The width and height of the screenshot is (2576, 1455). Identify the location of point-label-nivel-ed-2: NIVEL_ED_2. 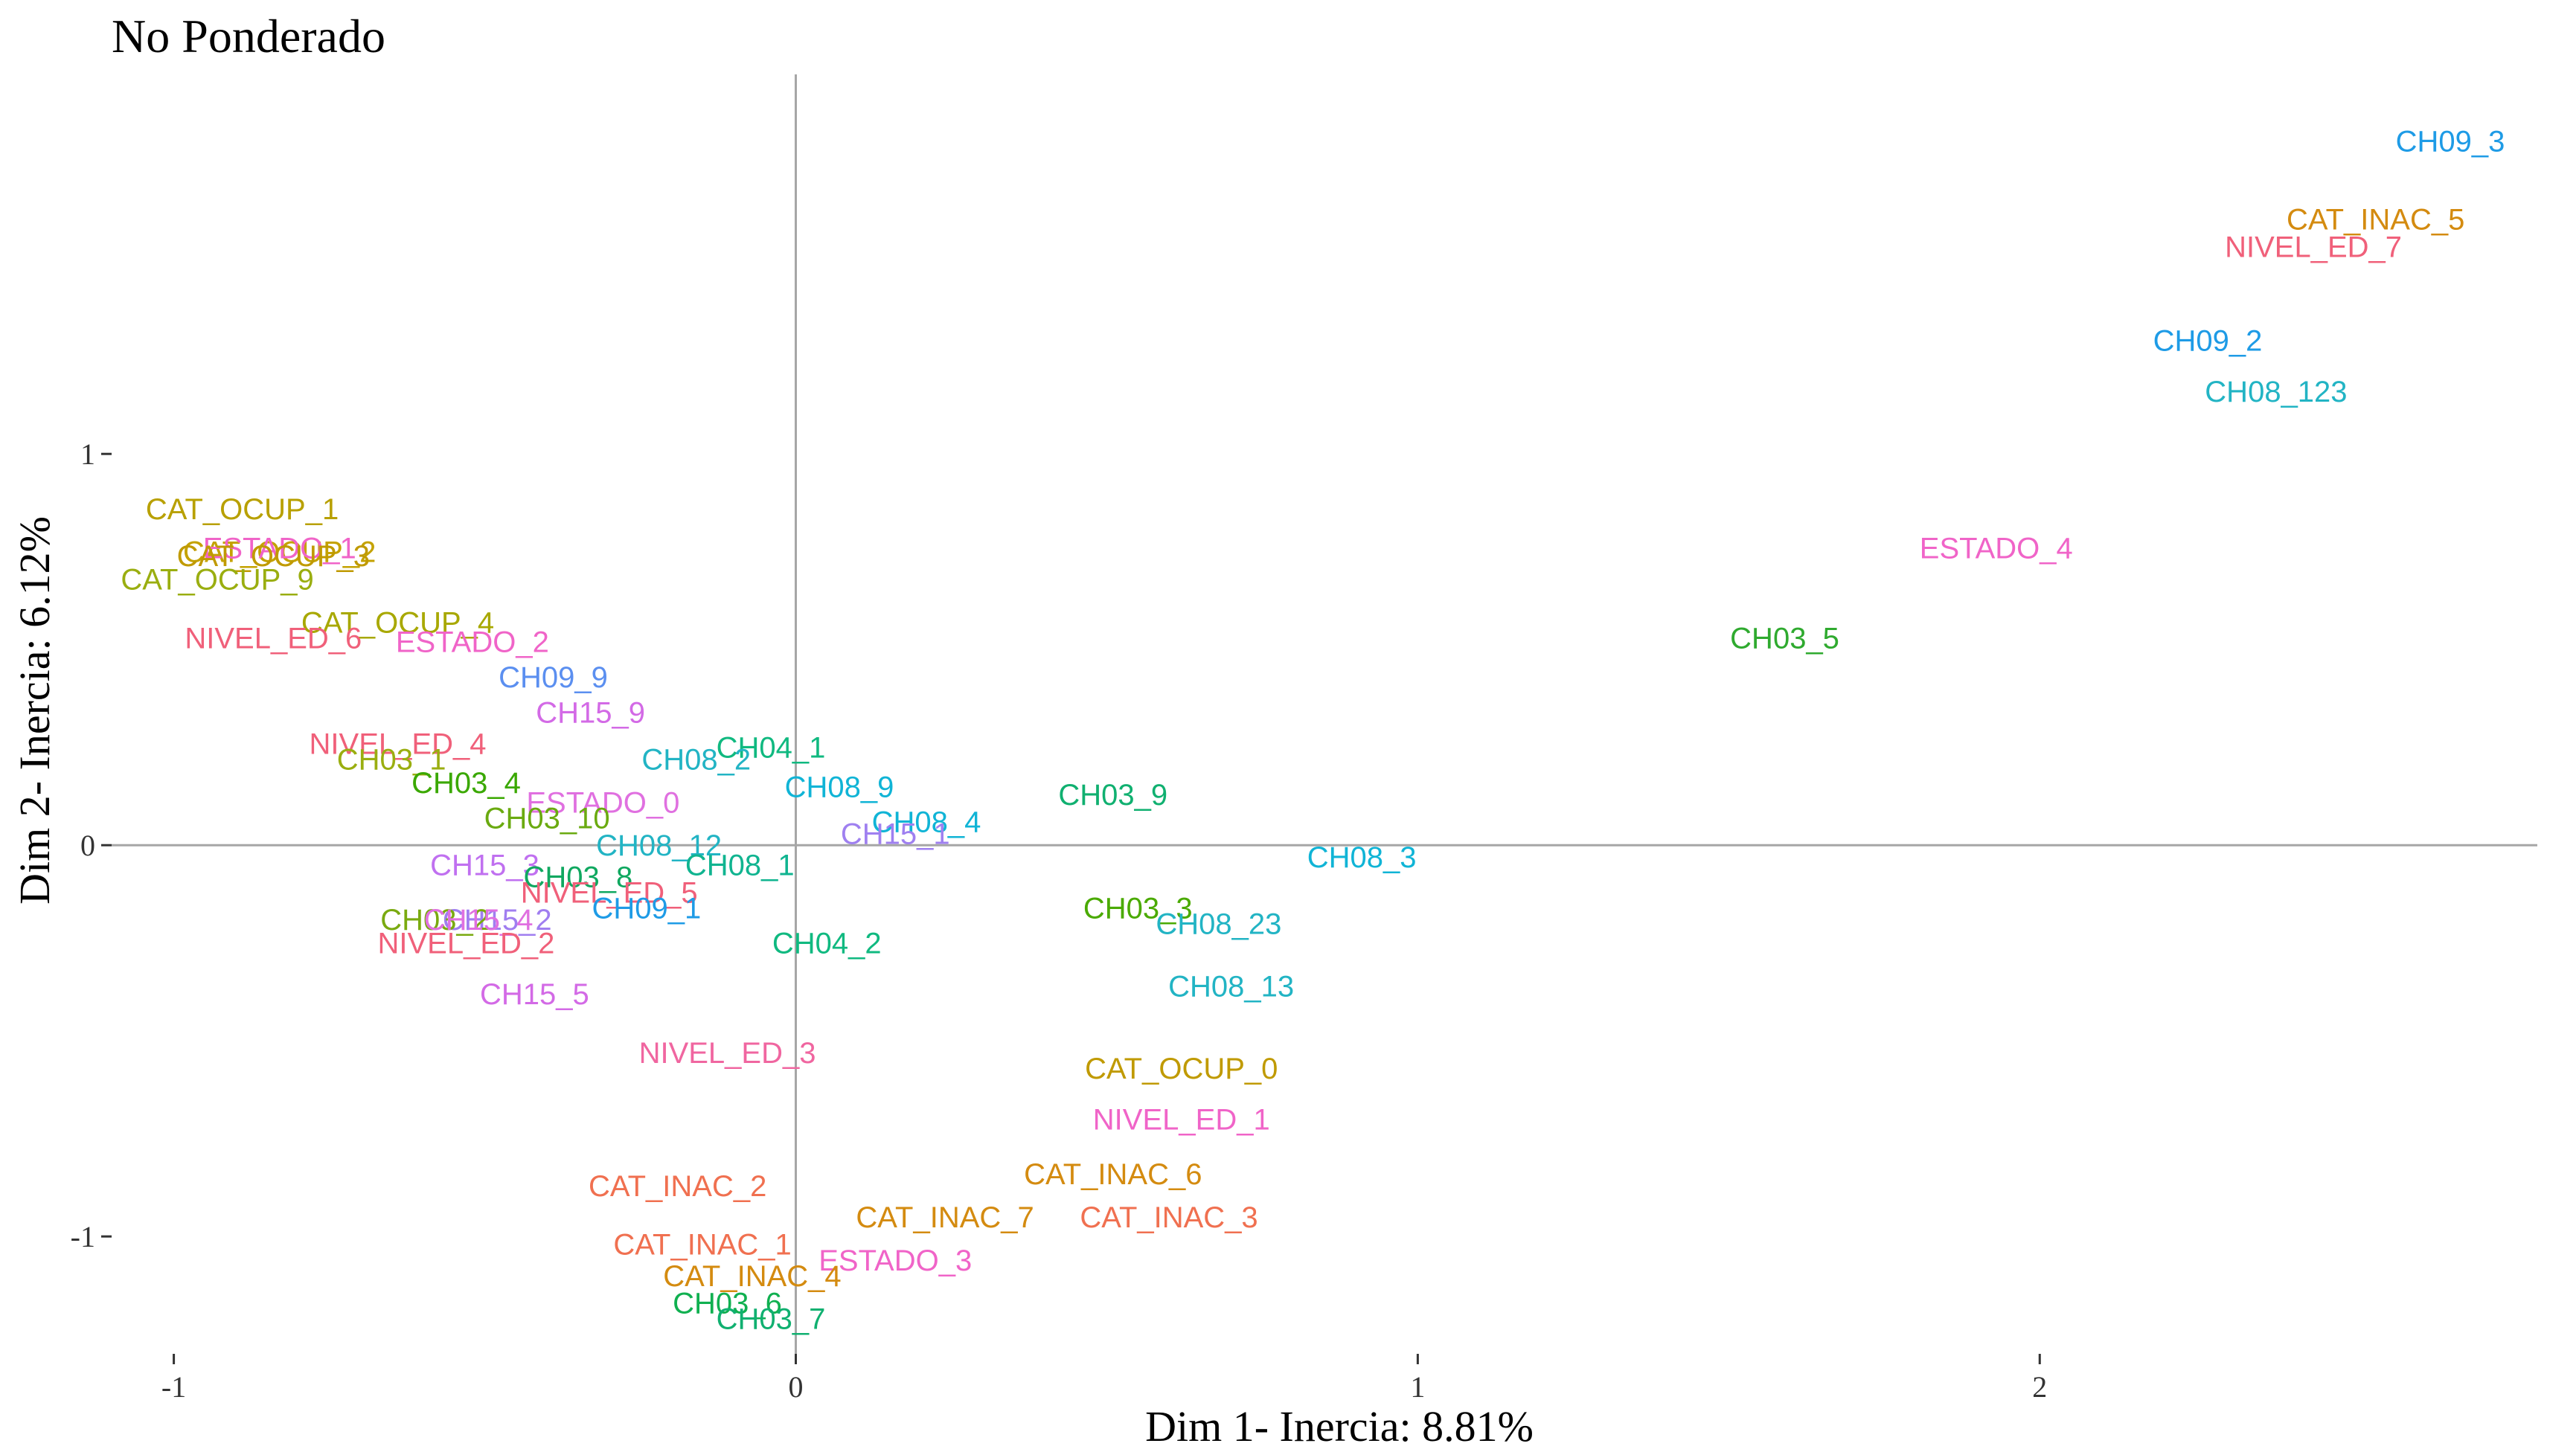
(467, 944).